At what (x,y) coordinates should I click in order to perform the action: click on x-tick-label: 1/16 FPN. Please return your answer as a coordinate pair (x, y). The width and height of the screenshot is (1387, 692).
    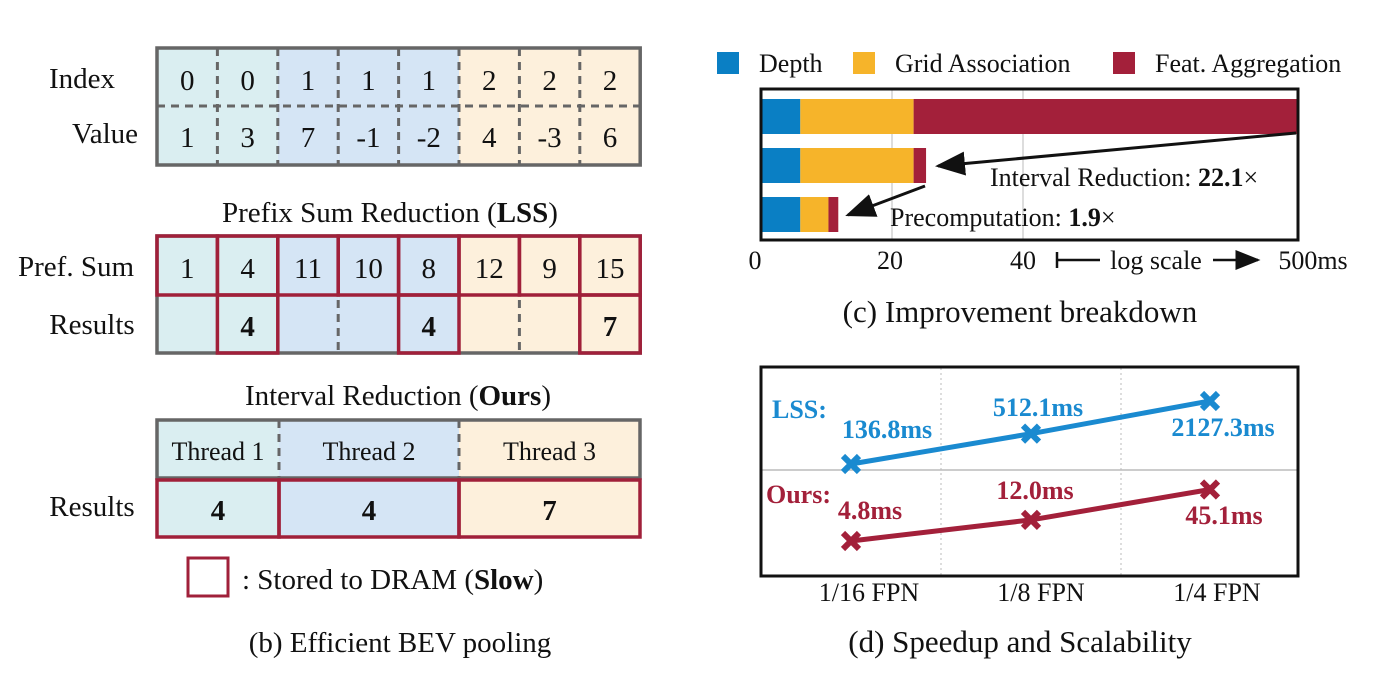
    Looking at the image, I should click on (869, 592).